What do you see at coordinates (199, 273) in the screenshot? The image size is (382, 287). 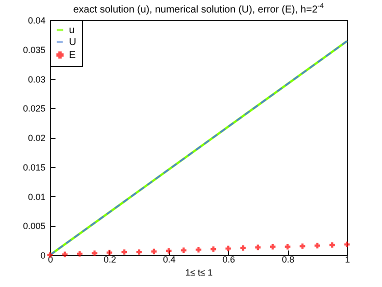 I see `x-axis-title: 1≤ t≤ 1` at bounding box center [199, 273].